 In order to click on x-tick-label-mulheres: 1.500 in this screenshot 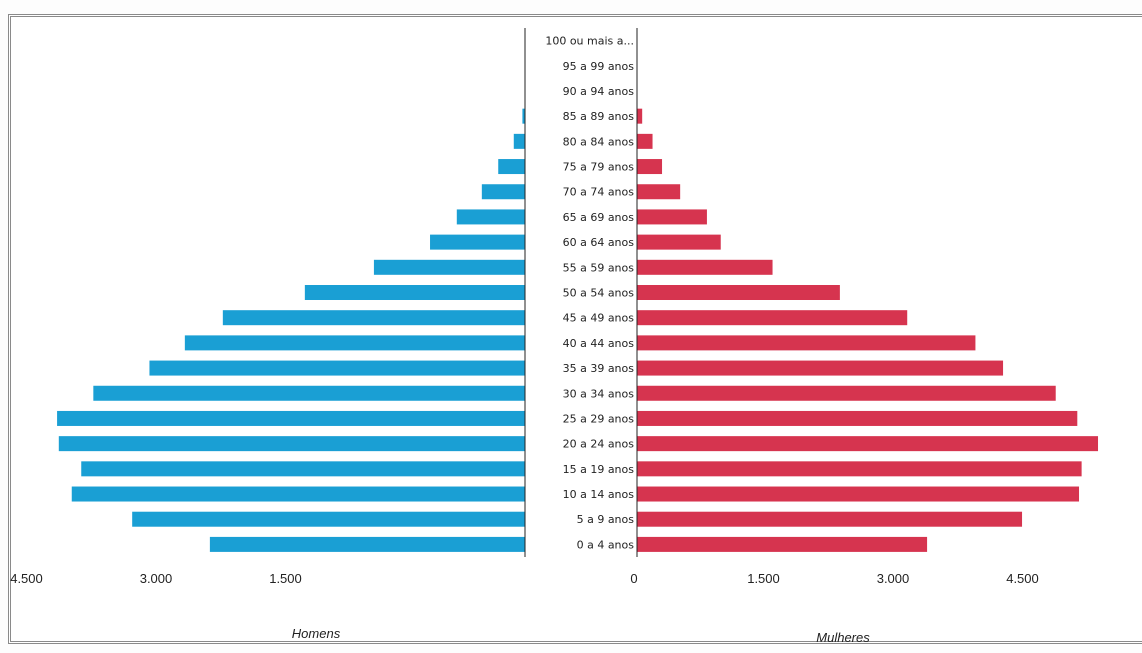, I will do `click(763, 578)`.